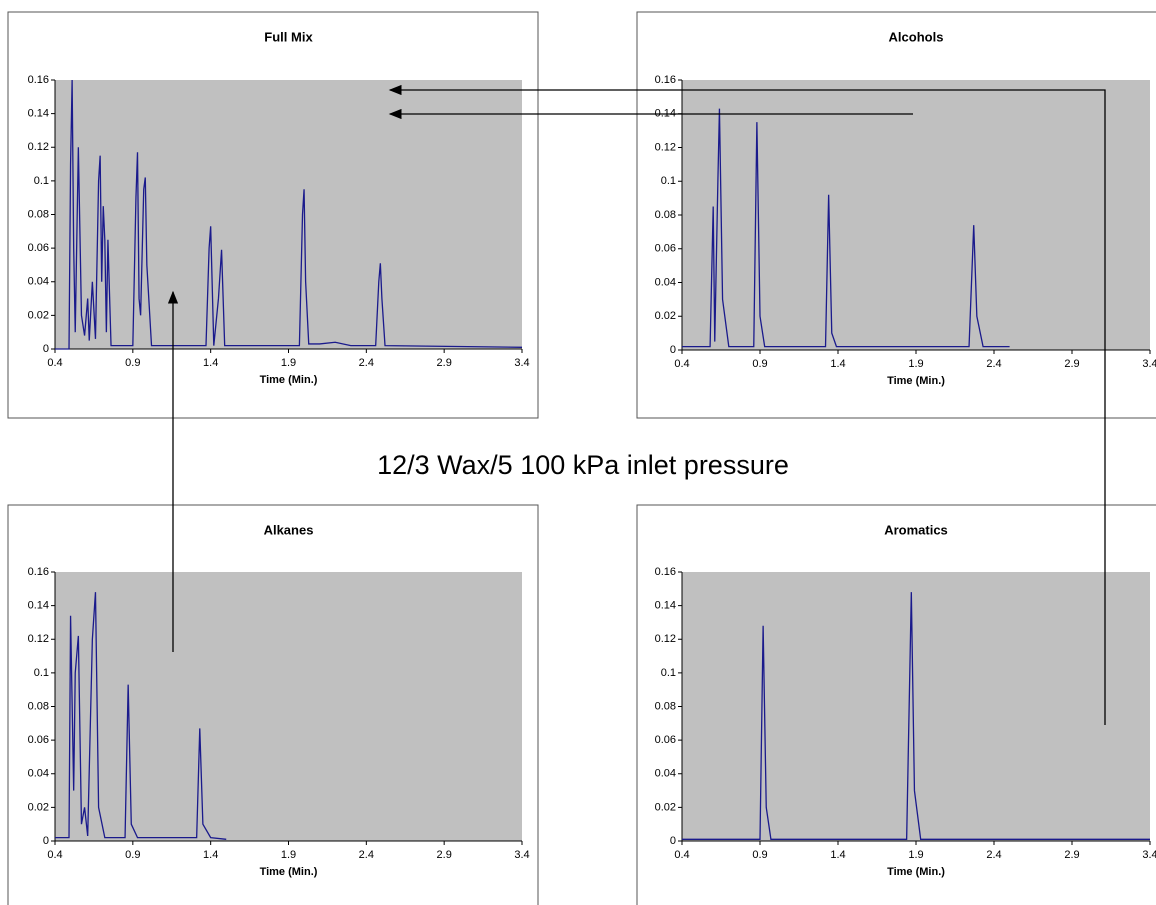 This screenshot has width=1156, height=905. I want to click on chart-title: Alcohols, so click(916, 36).